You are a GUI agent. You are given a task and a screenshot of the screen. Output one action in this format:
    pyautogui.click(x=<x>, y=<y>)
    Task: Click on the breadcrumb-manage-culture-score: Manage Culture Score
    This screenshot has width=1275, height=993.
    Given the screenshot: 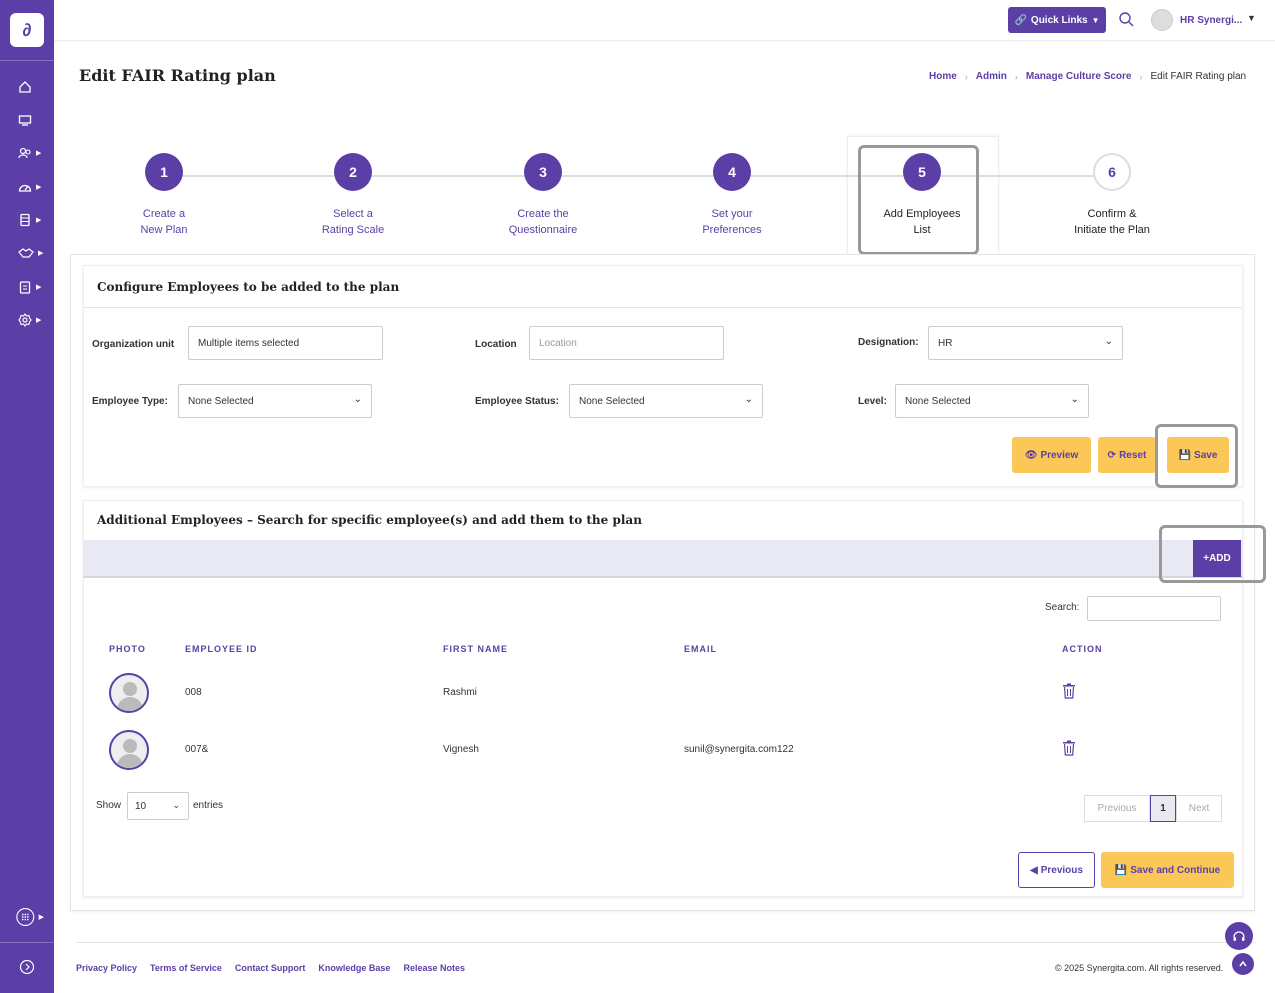 What is the action you would take?
    pyautogui.click(x=1078, y=76)
    